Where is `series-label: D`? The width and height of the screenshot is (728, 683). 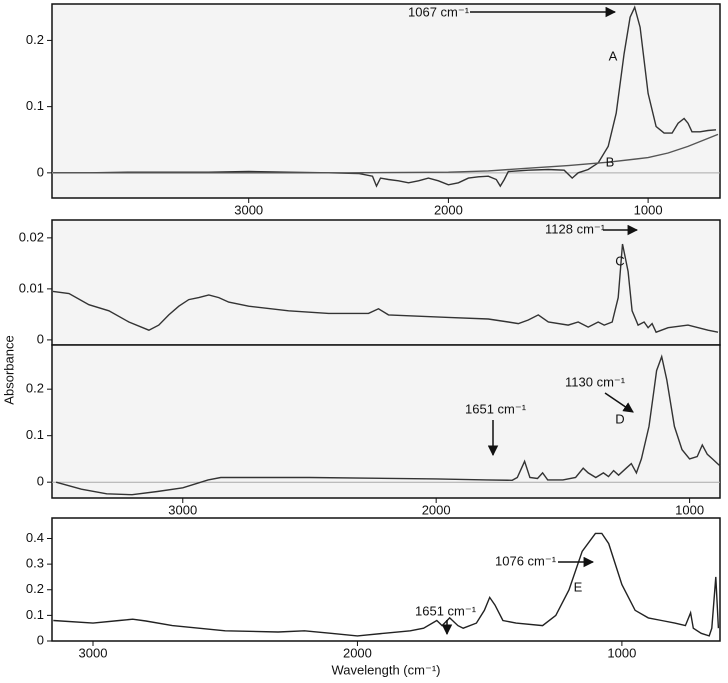 series-label: D is located at coordinates (619, 418).